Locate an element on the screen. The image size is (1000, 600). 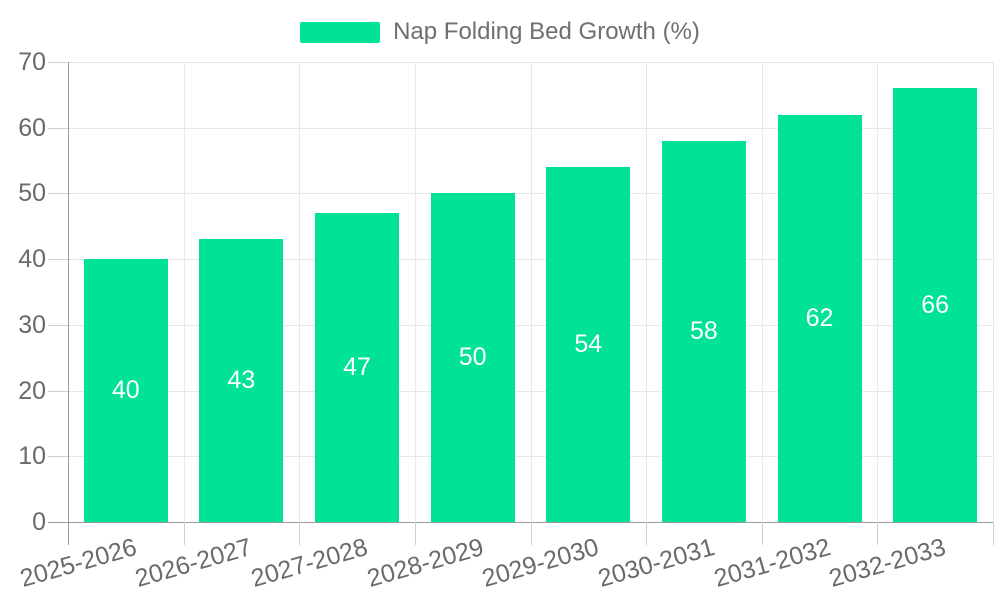
x-axis-line is located at coordinates (520, 522).